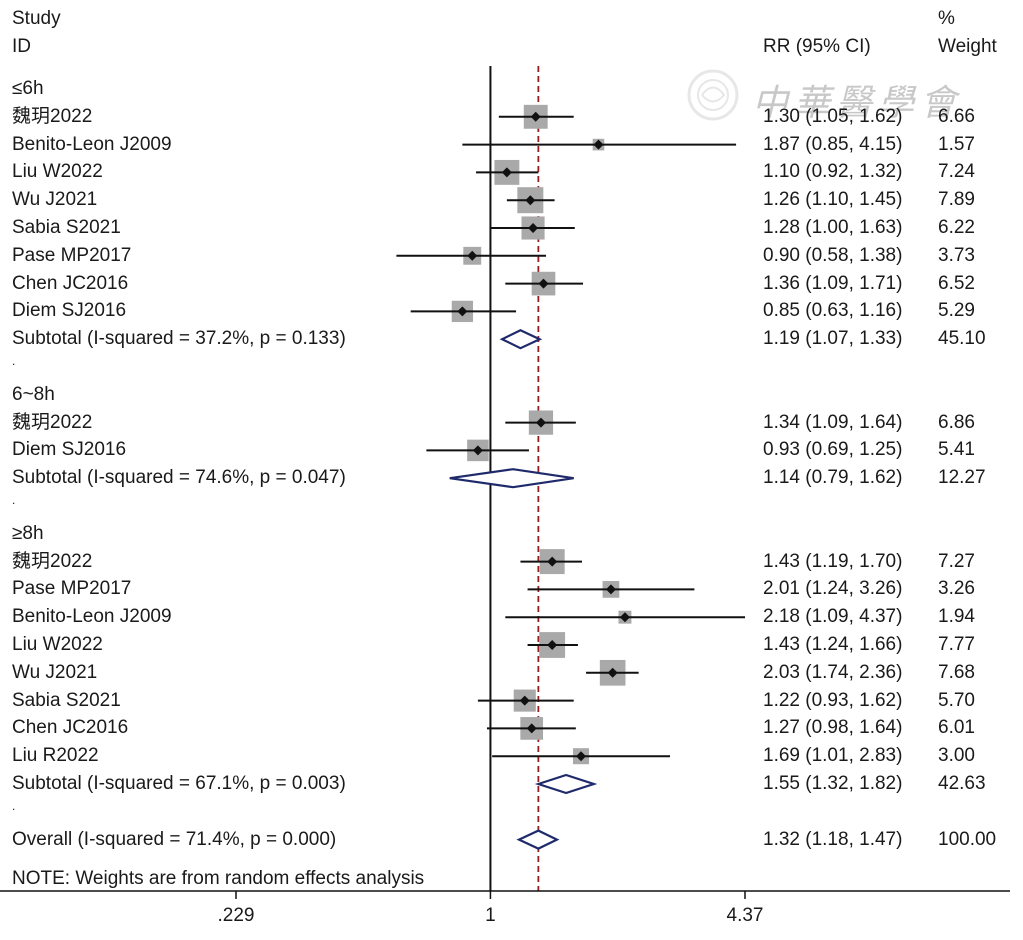 This screenshot has width=1023, height=940. Describe the element at coordinates (817, 46) in the screenshot. I see `header-rr-ci: RR (95% CI)` at that location.